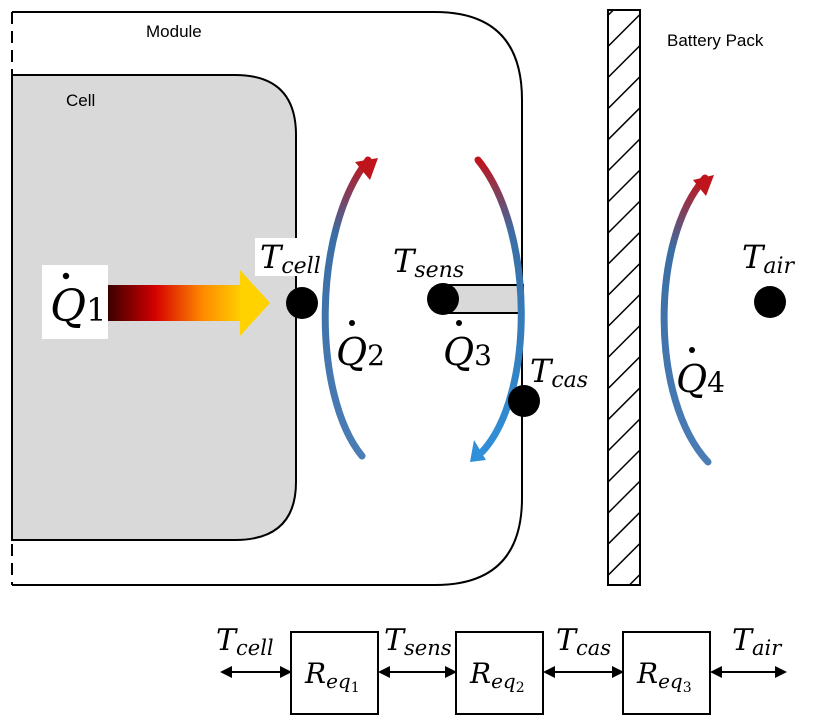 Image resolution: width=821 pixels, height=718 pixels. I want to click on network-label-t-sens: Tsens, so click(418, 641).